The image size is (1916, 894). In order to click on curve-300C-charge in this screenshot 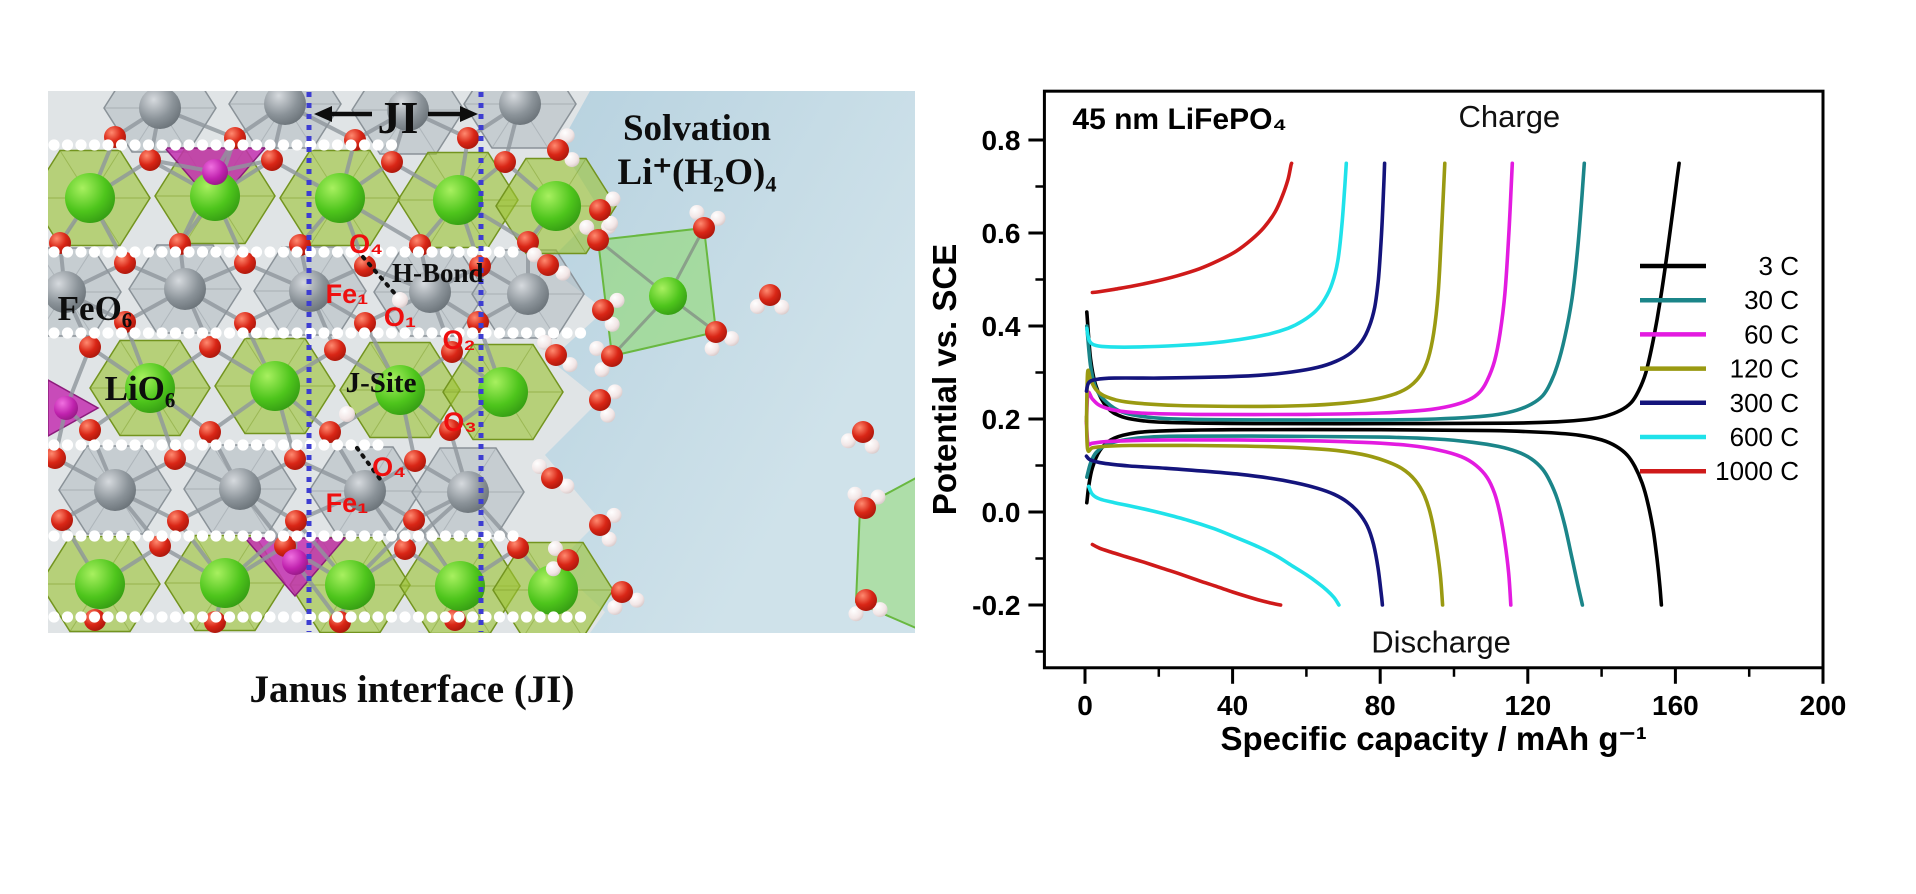, I will do `click(1235, 277)`.